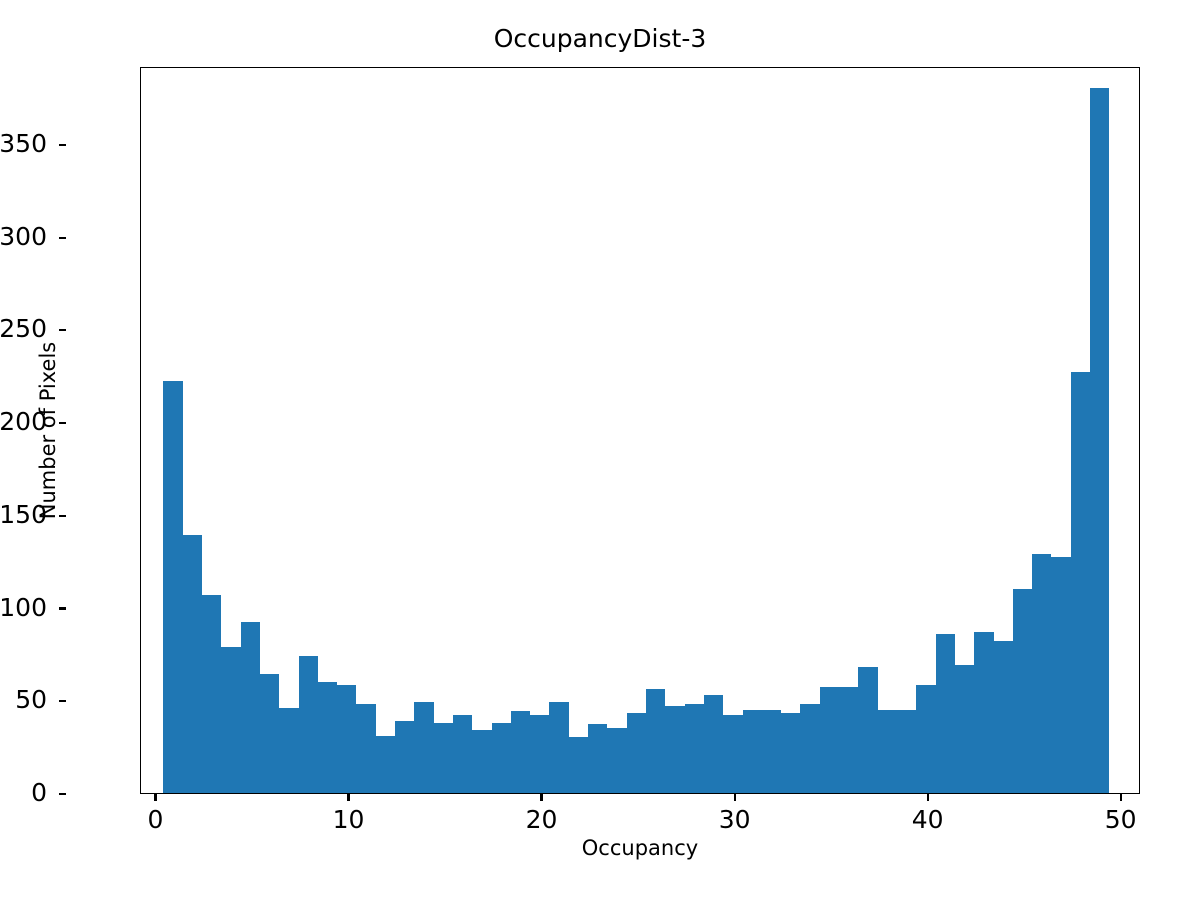 The width and height of the screenshot is (1200, 900). Describe the element at coordinates (23, 329) in the screenshot. I see `y-tick-label: 250` at that location.